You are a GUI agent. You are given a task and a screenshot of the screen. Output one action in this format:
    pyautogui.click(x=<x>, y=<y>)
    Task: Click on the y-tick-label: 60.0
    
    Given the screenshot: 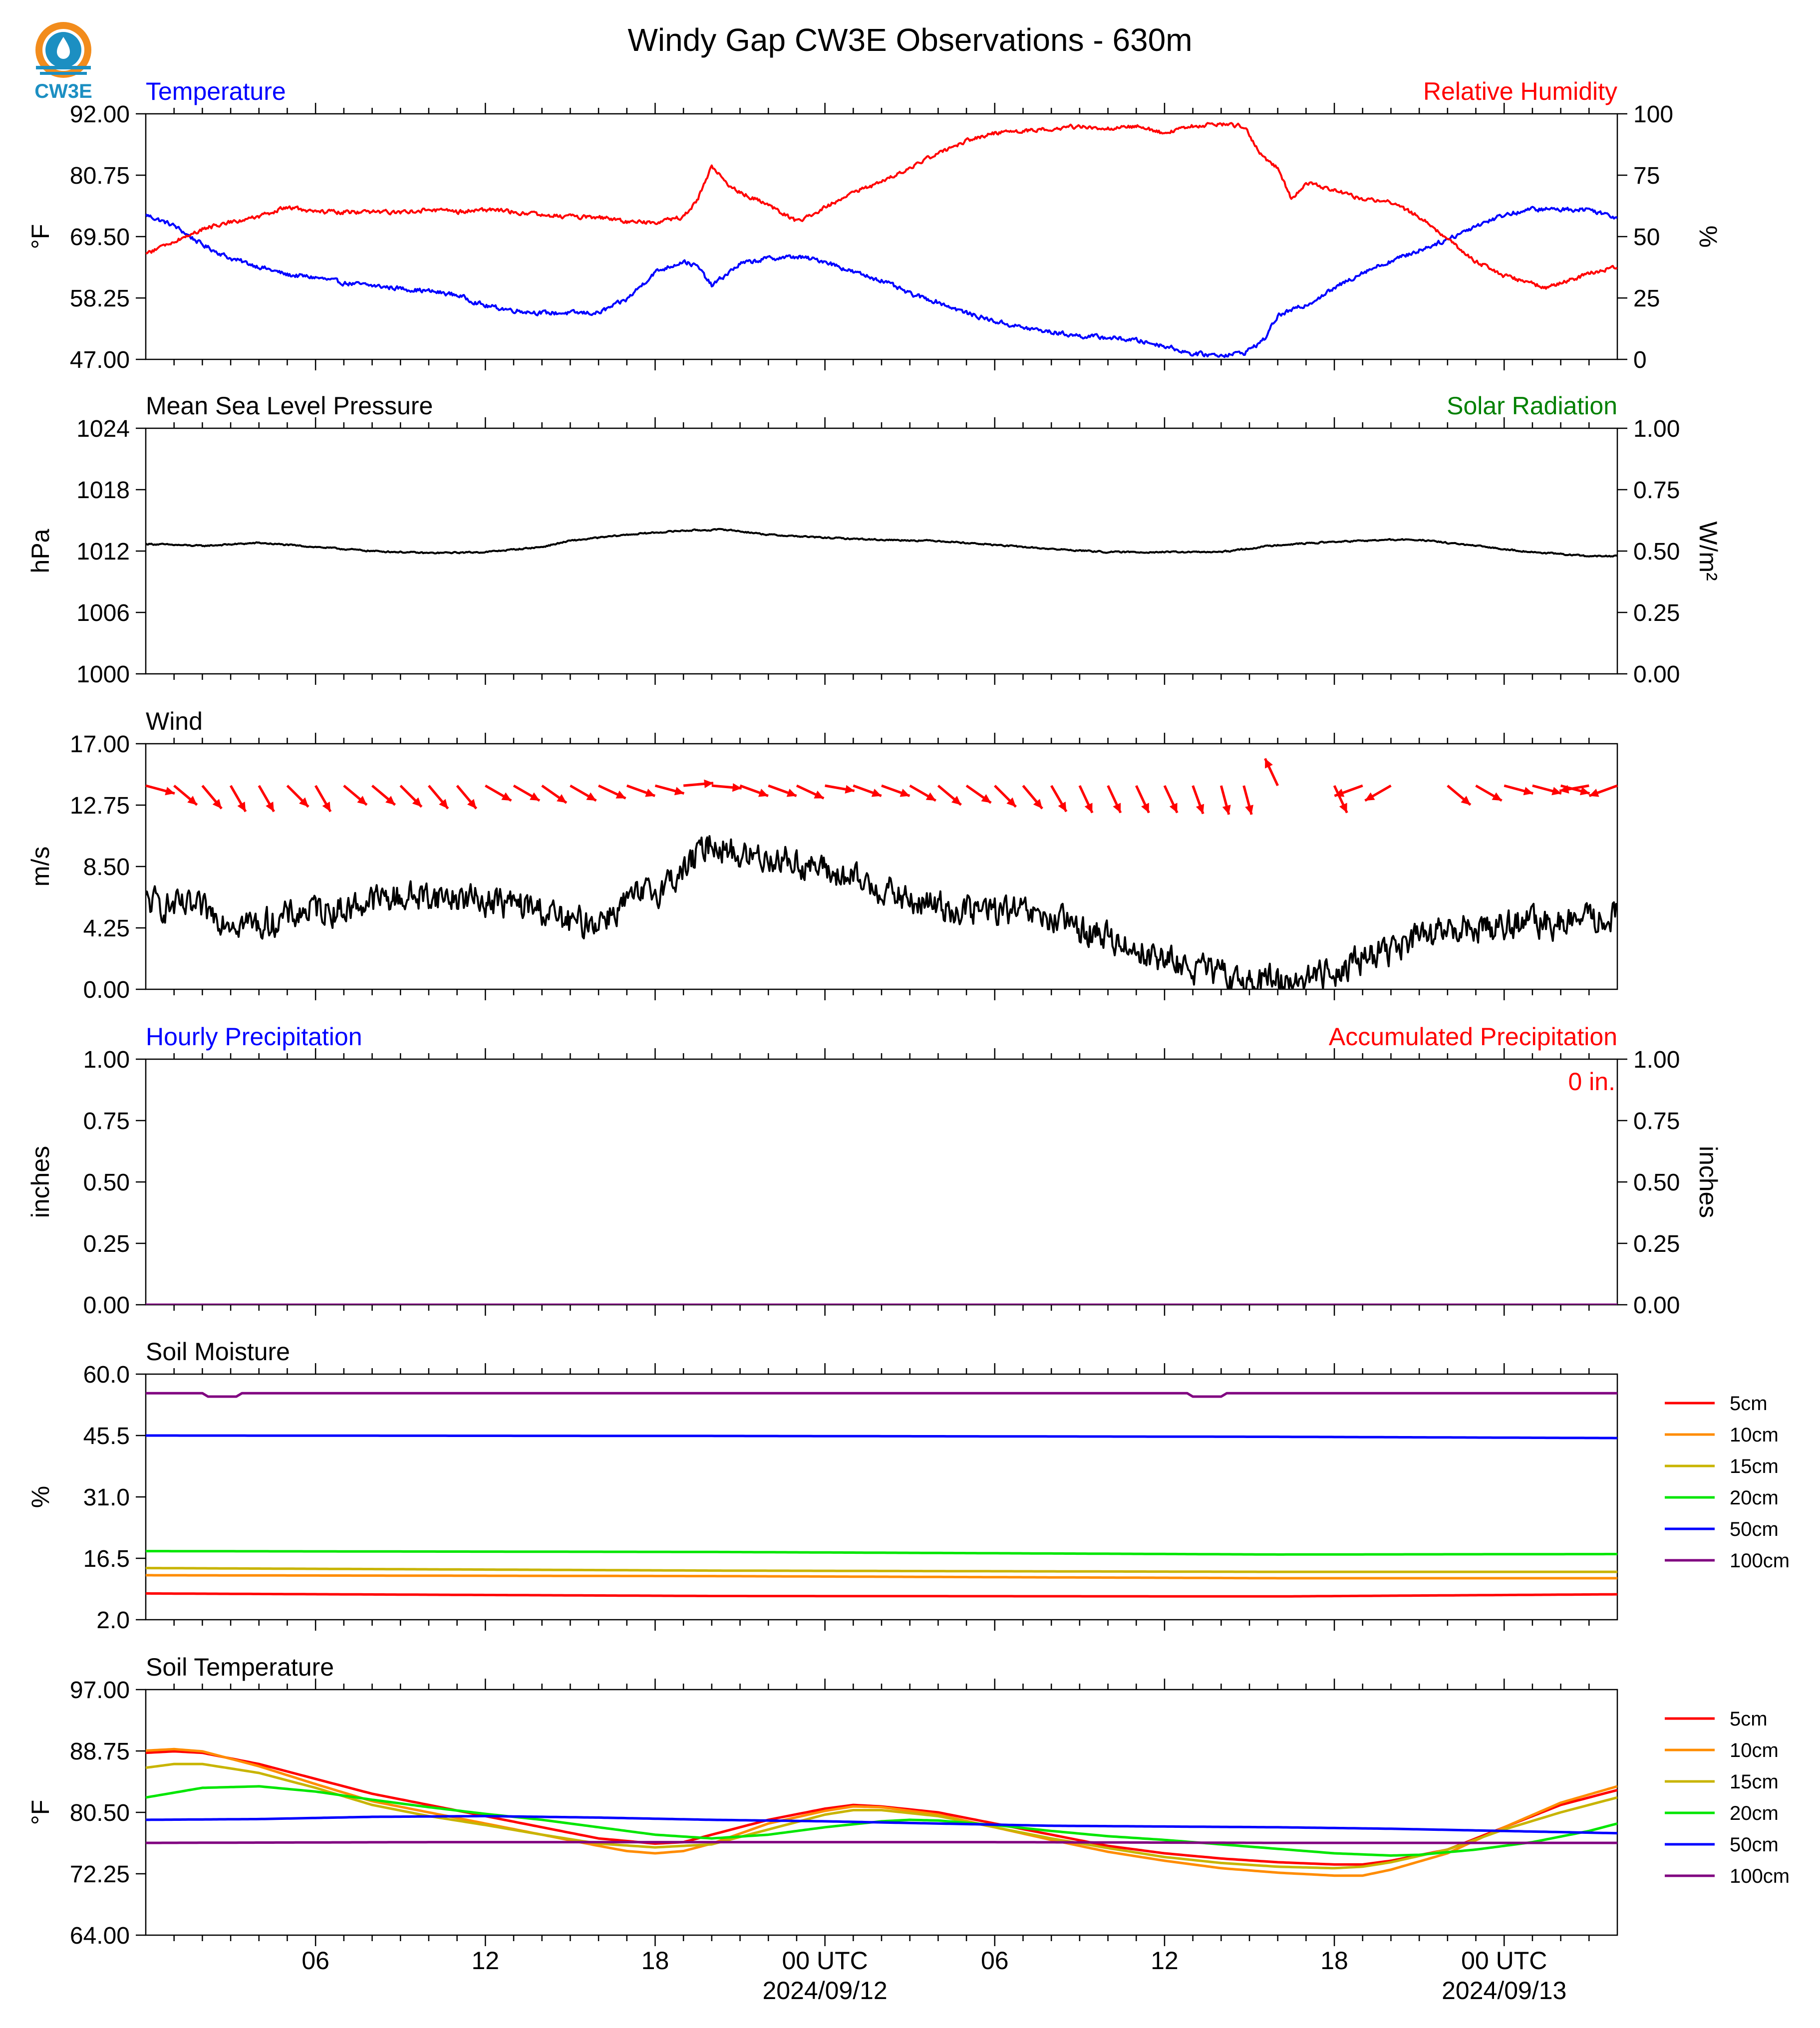 What is the action you would take?
    pyautogui.click(x=106, y=1375)
    